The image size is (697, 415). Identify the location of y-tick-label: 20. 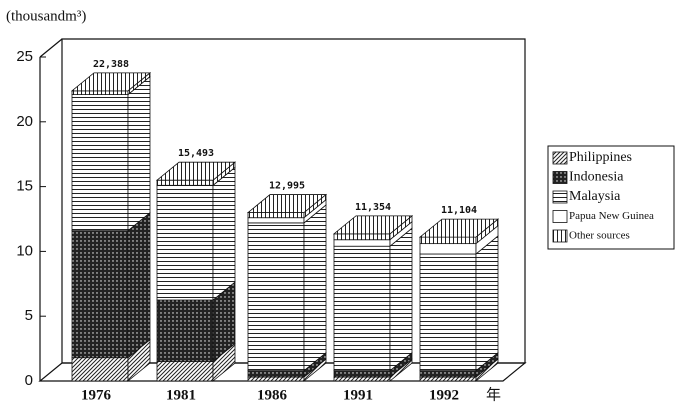
(24, 121).